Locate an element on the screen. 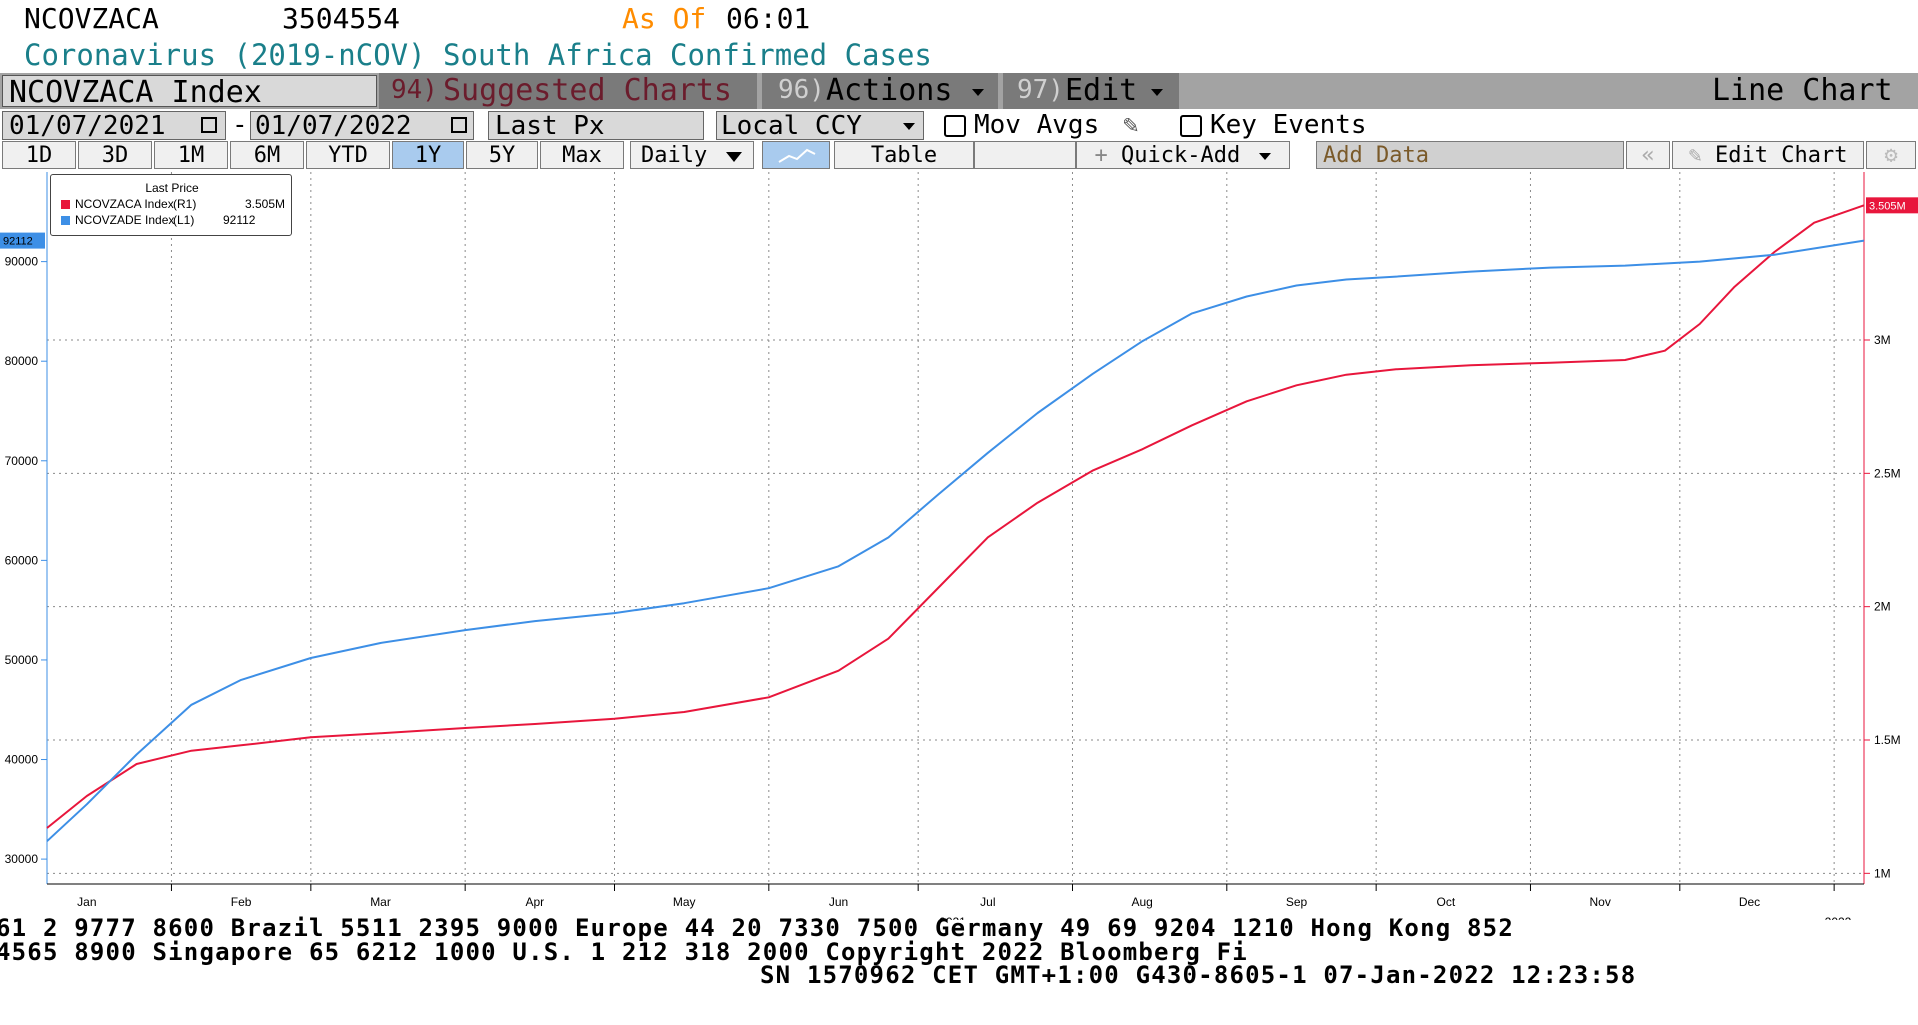  period-3d: 3D is located at coordinates (115, 155).